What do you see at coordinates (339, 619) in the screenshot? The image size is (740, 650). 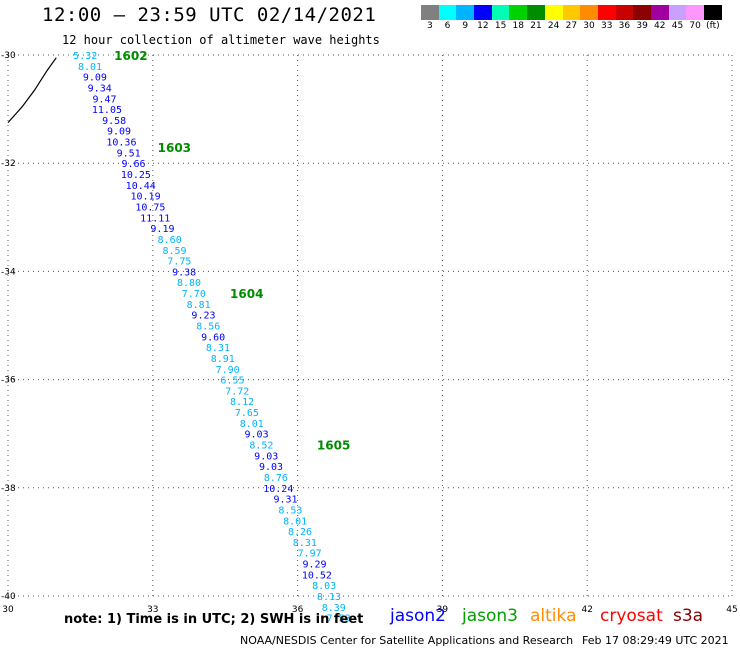 I see `wave-height-value: 7.53` at bounding box center [339, 619].